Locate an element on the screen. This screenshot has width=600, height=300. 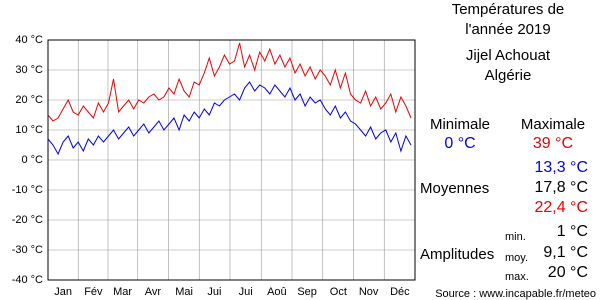
y-tick-label: -10 °C is located at coordinates (27, 190).